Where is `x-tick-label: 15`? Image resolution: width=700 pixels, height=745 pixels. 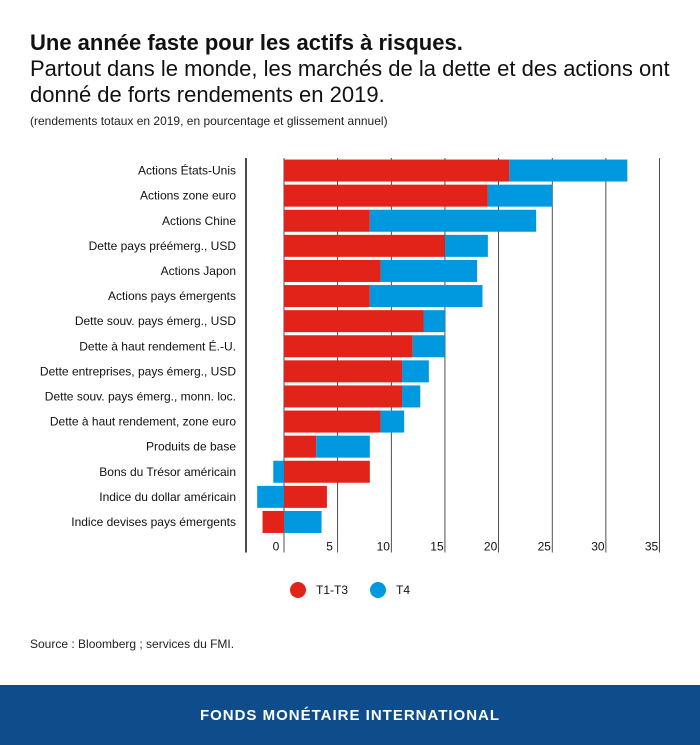 x-tick-label: 15 is located at coordinates (437, 547).